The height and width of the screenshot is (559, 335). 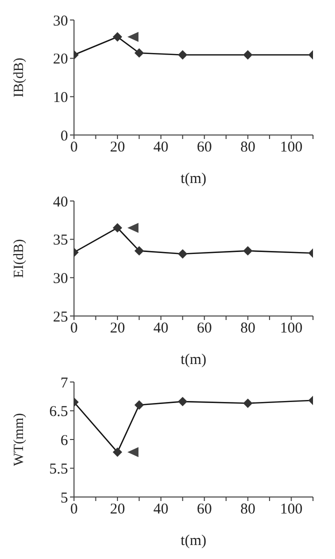 I want to click on y-tick-label: 40, so click(x=60, y=202).